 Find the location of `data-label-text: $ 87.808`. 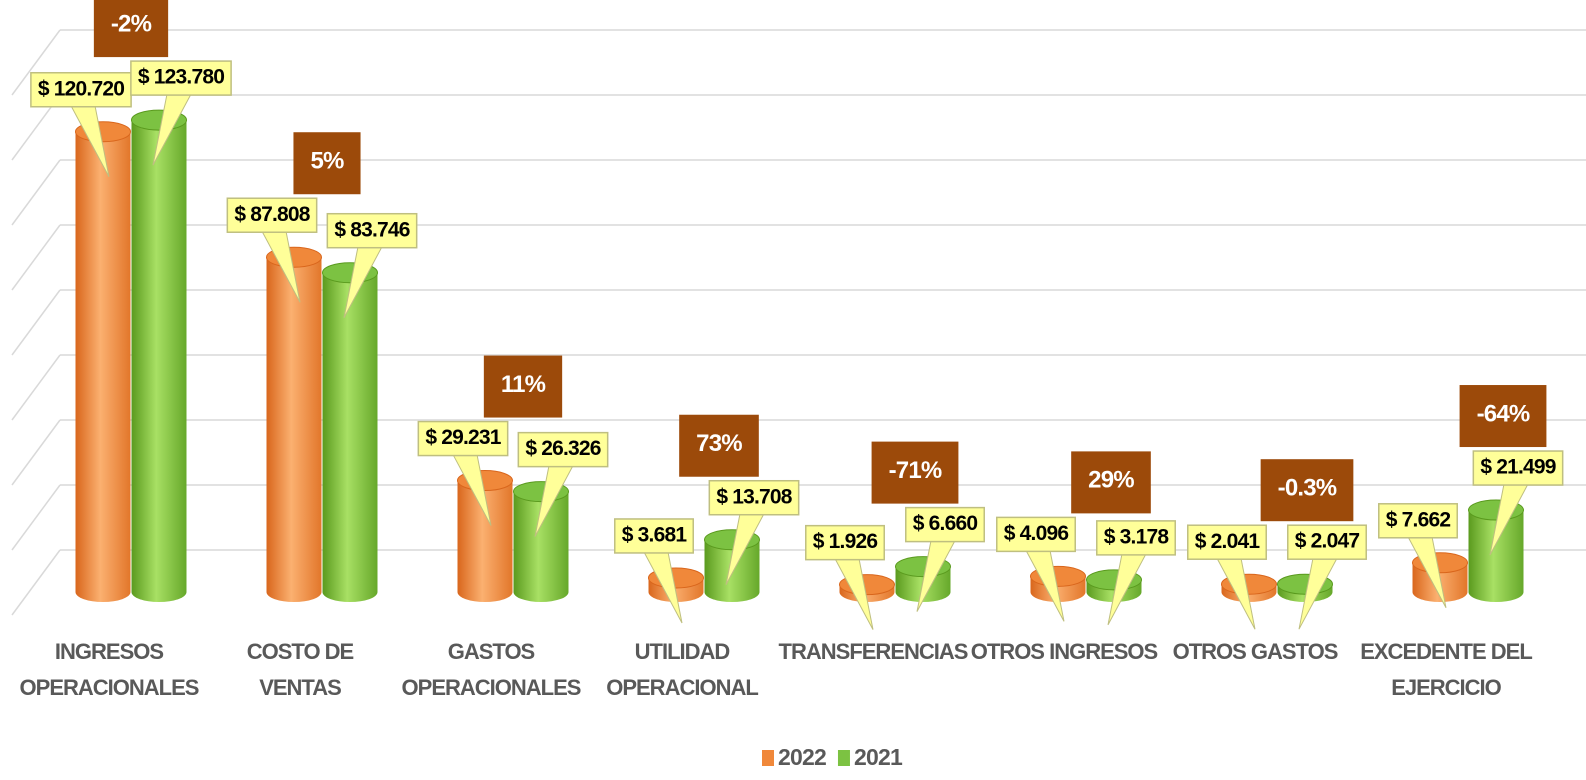

data-label-text: $ 87.808 is located at coordinates (272, 214).